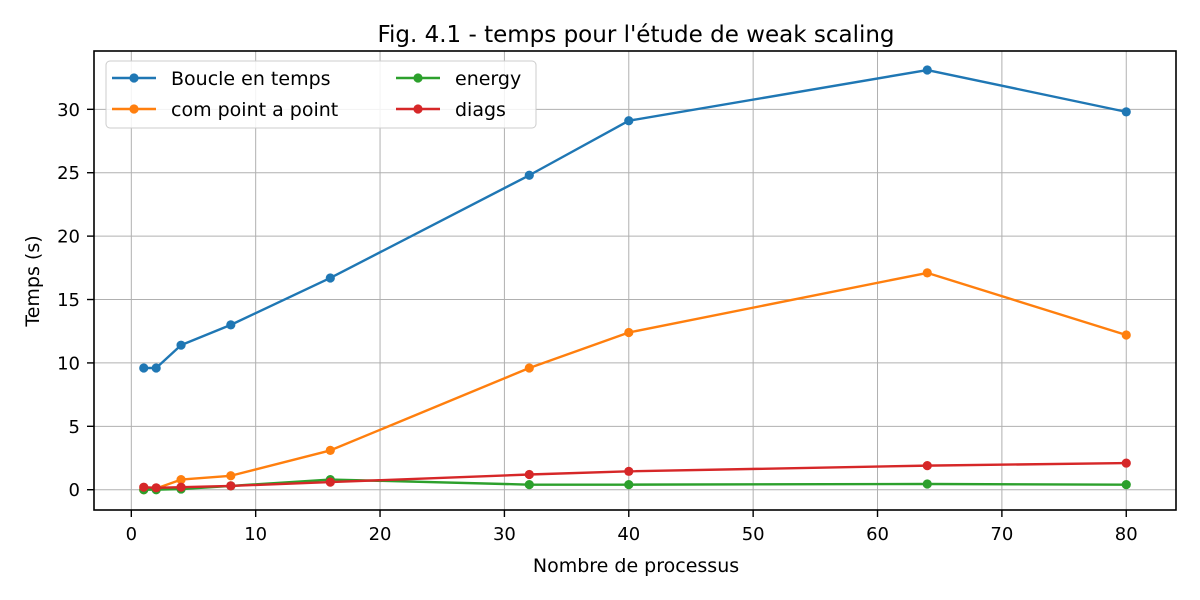  I want to click on y-tick-label: 5, so click(74, 427).